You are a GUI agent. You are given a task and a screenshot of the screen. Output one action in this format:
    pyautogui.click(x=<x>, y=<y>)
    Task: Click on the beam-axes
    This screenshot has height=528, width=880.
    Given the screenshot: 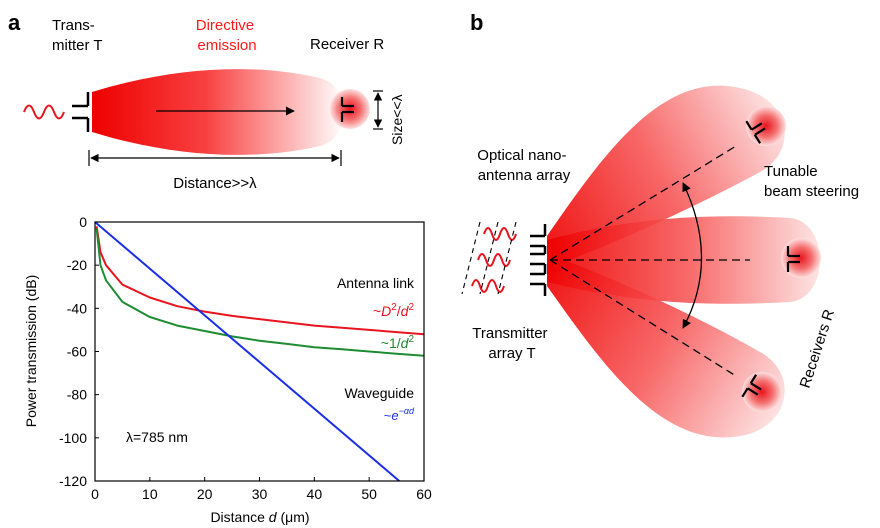 What is the action you would take?
    pyautogui.click(x=649, y=261)
    